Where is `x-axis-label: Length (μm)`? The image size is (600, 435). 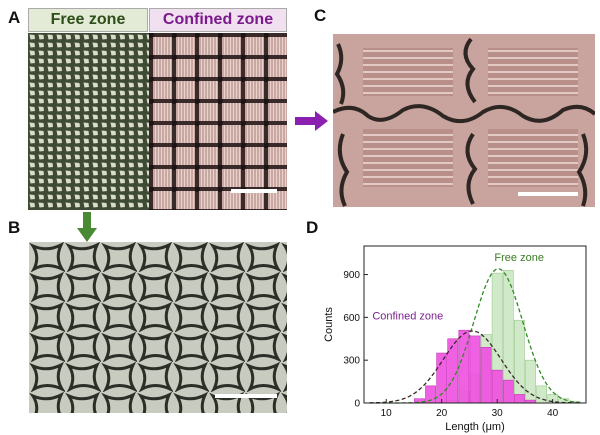
x-axis-label: Length (μm) is located at coordinates (475, 427).